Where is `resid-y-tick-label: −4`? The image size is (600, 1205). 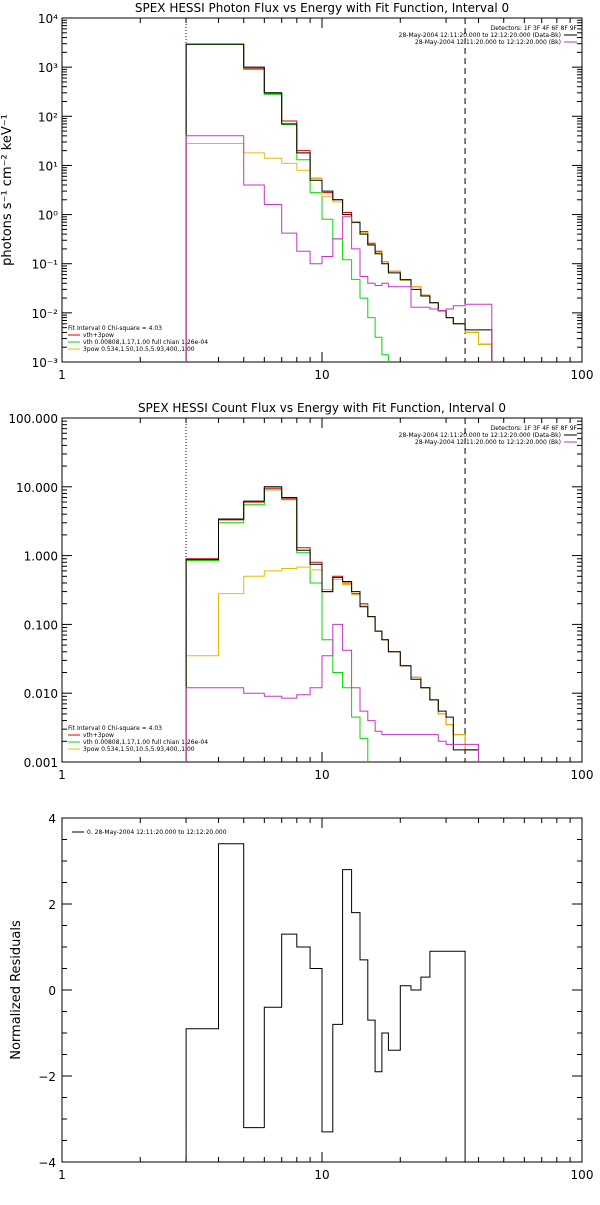
resid-y-tick-label: −4 is located at coordinates (47, 1163).